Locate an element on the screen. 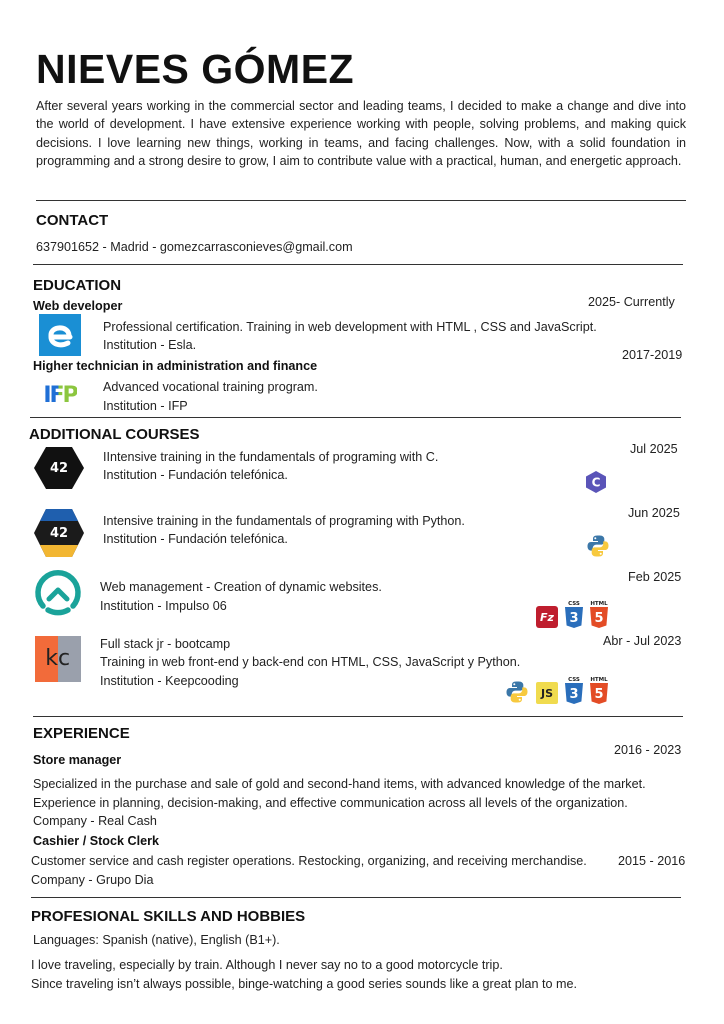 The width and height of the screenshot is (724, 1024). course-title: Full stack jr - bootcamp is located at coordinates (165, 644).